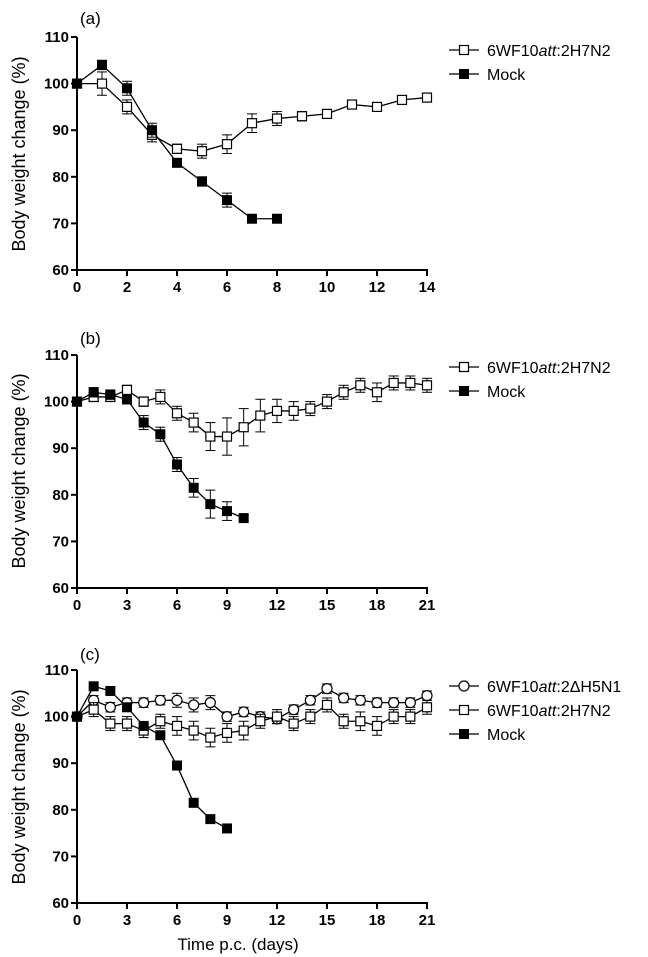 The width and height of the screenshot is (648, 957). What do you see at coordinates (530, 380) in the screenshot?
I see `legend: 6WF10att:2H7N2 Mock` at bounding box center [530, 380].